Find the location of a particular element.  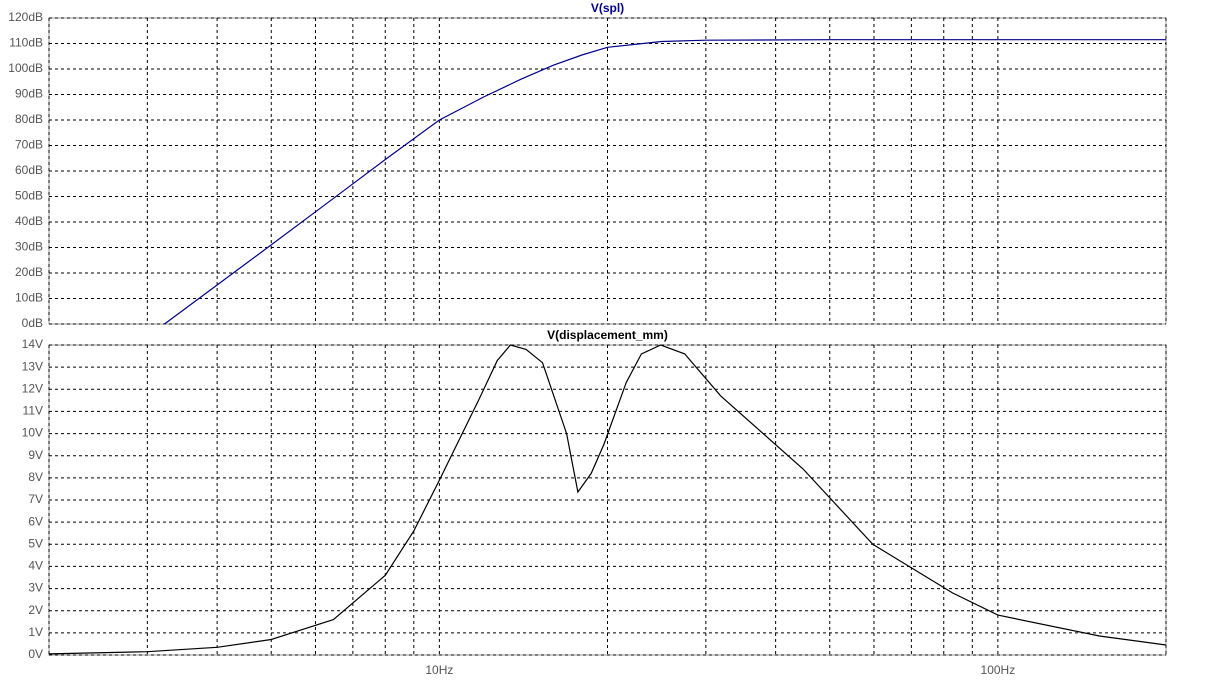

y-tick-label: 30dB is located at coordinates (29, 247).